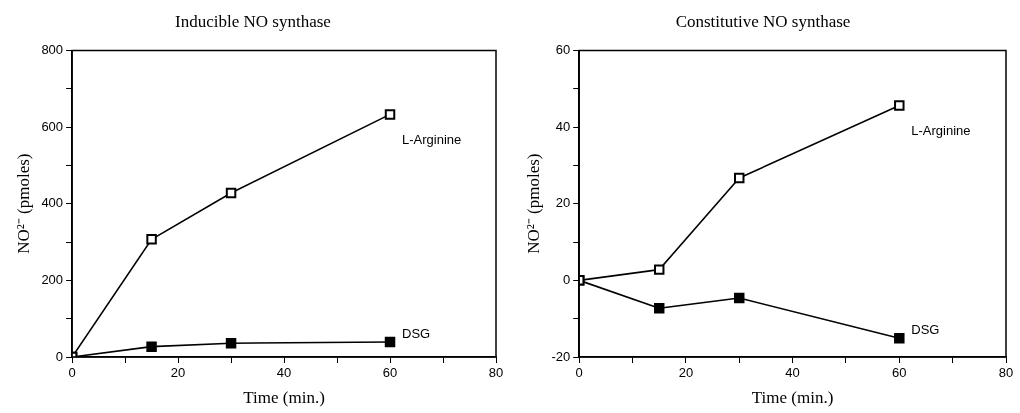 Image resolution: width=1020 pixels, height=413 pixels. I want to click on y-tick-label: 400, so click(52, 203).